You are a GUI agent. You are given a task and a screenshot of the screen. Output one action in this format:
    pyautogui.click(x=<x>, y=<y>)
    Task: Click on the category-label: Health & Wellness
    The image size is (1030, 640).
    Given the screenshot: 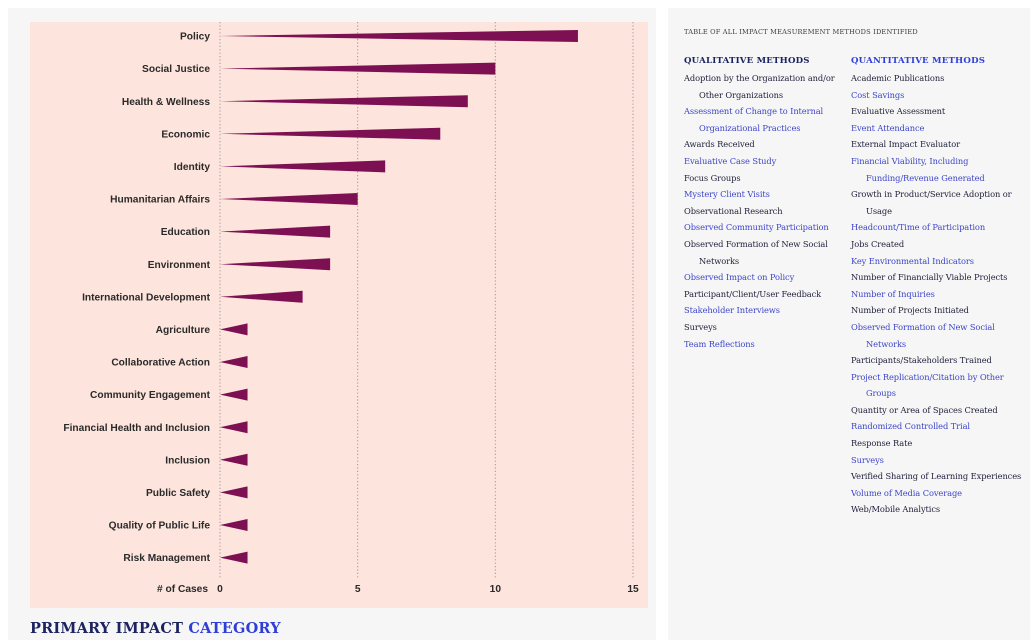 What is the action you would take?
    pyautogui.click(x=166, y=102)
    